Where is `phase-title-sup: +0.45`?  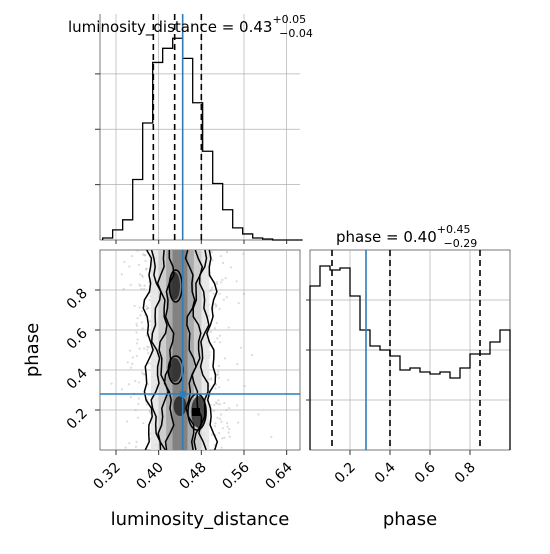
phase-title-sup: +0.45 is located at coordinates (454, 229).